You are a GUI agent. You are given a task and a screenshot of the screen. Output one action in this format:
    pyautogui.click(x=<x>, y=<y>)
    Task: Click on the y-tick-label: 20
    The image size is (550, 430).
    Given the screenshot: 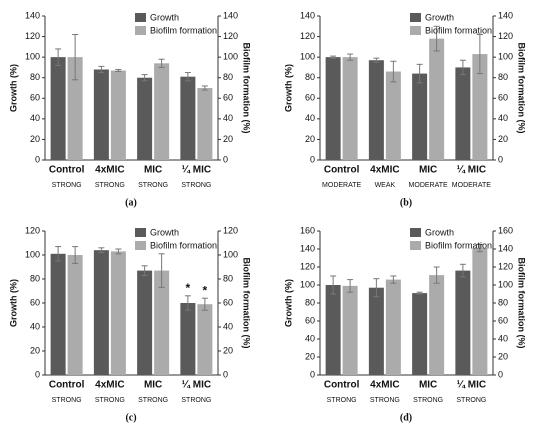 What is the action you would take?
    pyautogui.click(x=35, y=350)
    